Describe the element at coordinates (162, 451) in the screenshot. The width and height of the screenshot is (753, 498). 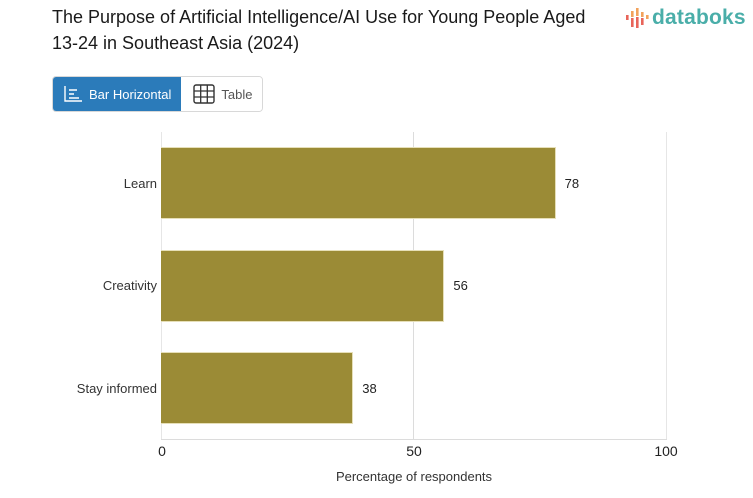
I see `x-tick-label: 0` at that location.